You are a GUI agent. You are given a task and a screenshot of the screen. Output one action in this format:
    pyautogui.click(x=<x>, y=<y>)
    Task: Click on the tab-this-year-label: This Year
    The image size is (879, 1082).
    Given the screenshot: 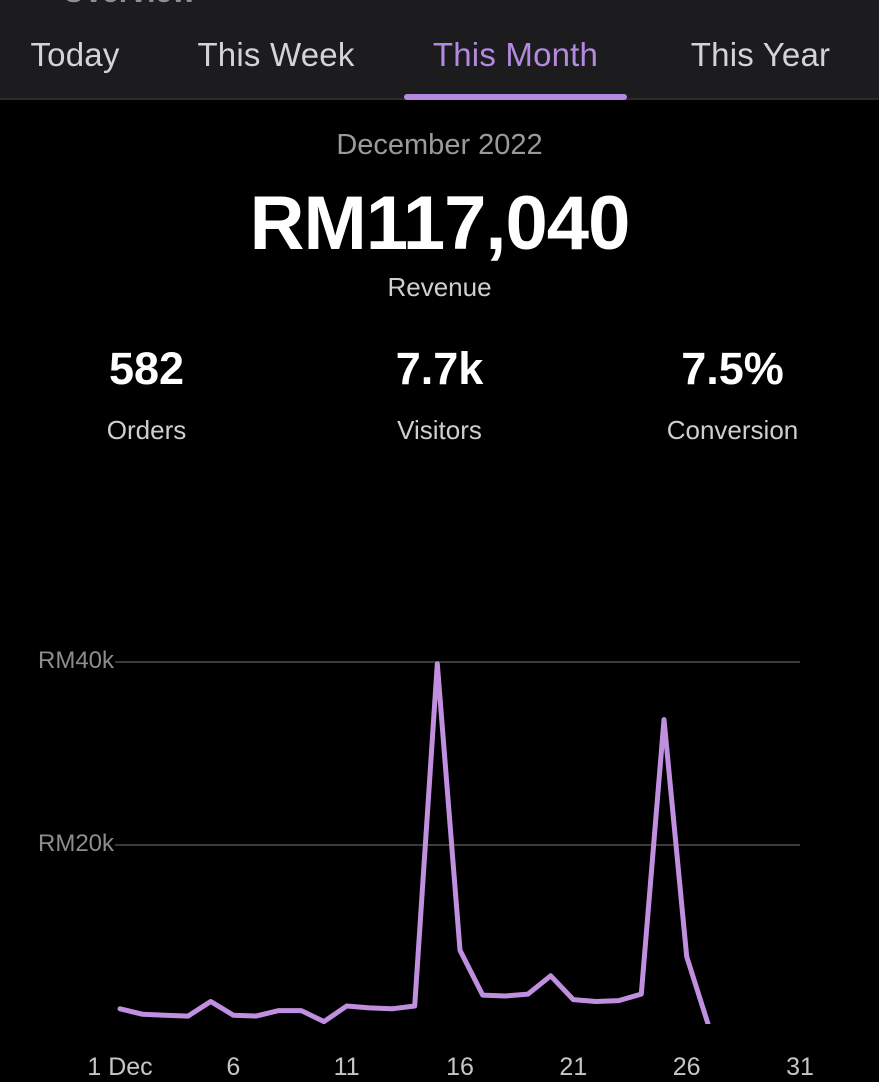 What is the action you would take?
    pyautogui.click(x=760, y=54)
    